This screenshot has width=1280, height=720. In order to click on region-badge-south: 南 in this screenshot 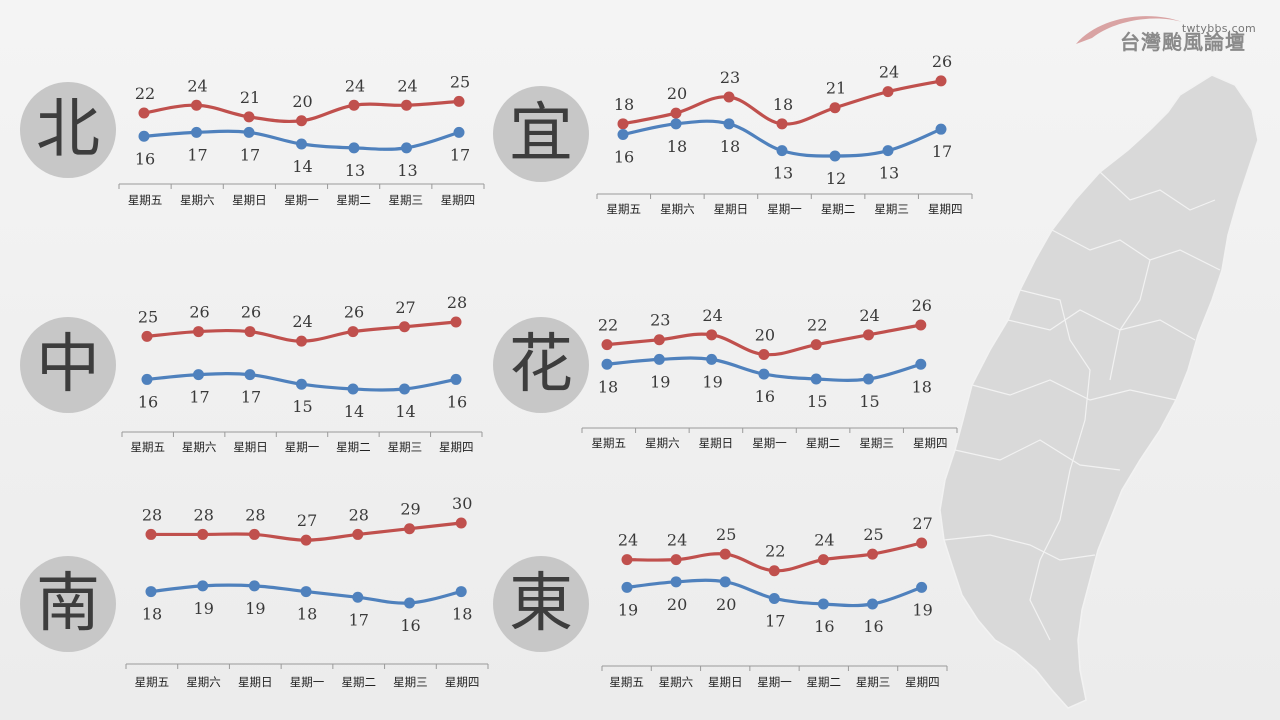, I will do `click(68, 604)`.